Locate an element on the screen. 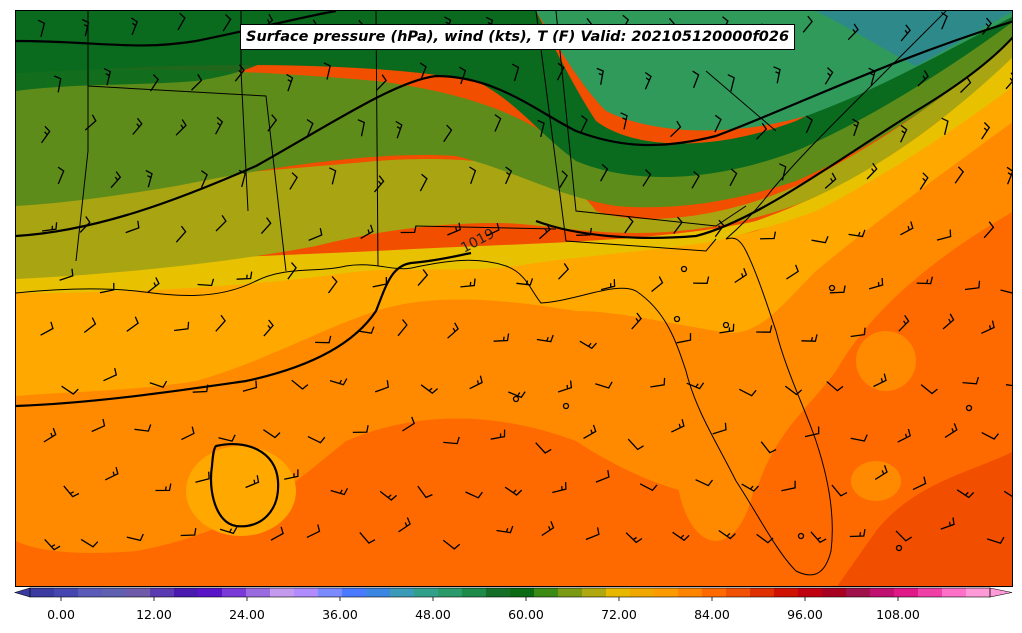 The height and width of the screenshot is (633, 1022). colorbar-border is located at coordinates (510, 592).